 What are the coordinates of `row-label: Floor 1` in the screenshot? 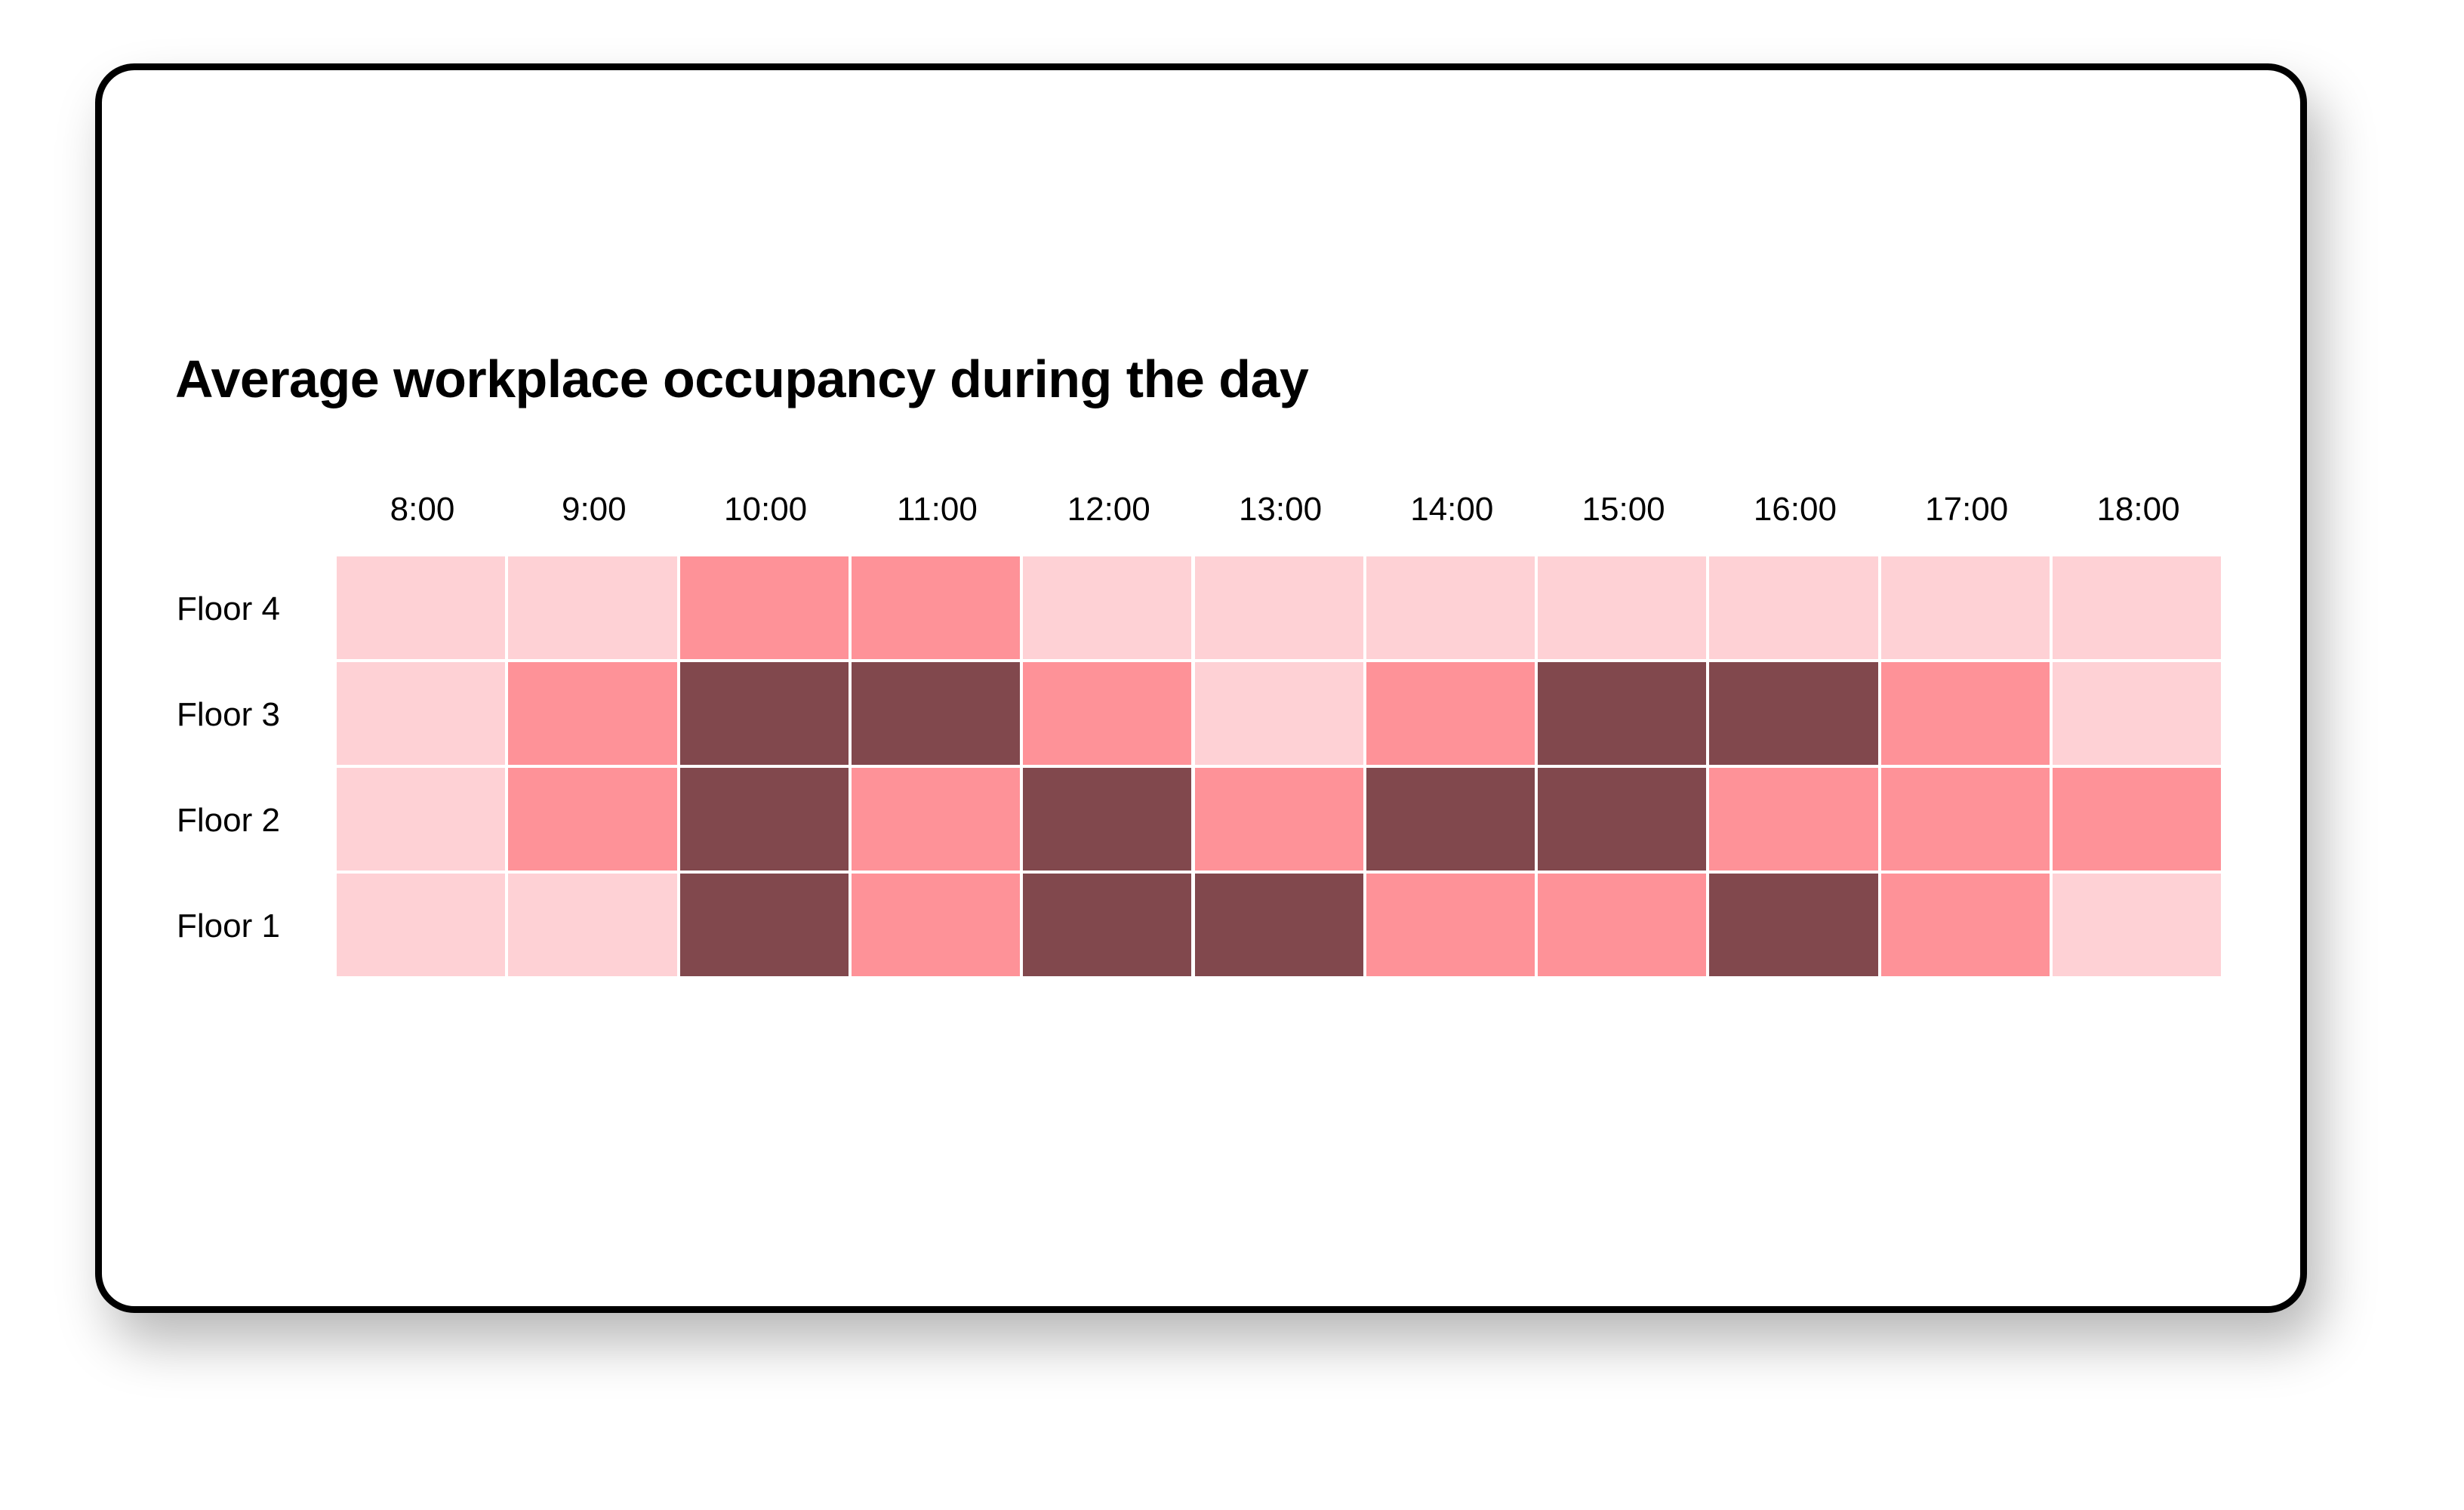 It's located at (228, 926).